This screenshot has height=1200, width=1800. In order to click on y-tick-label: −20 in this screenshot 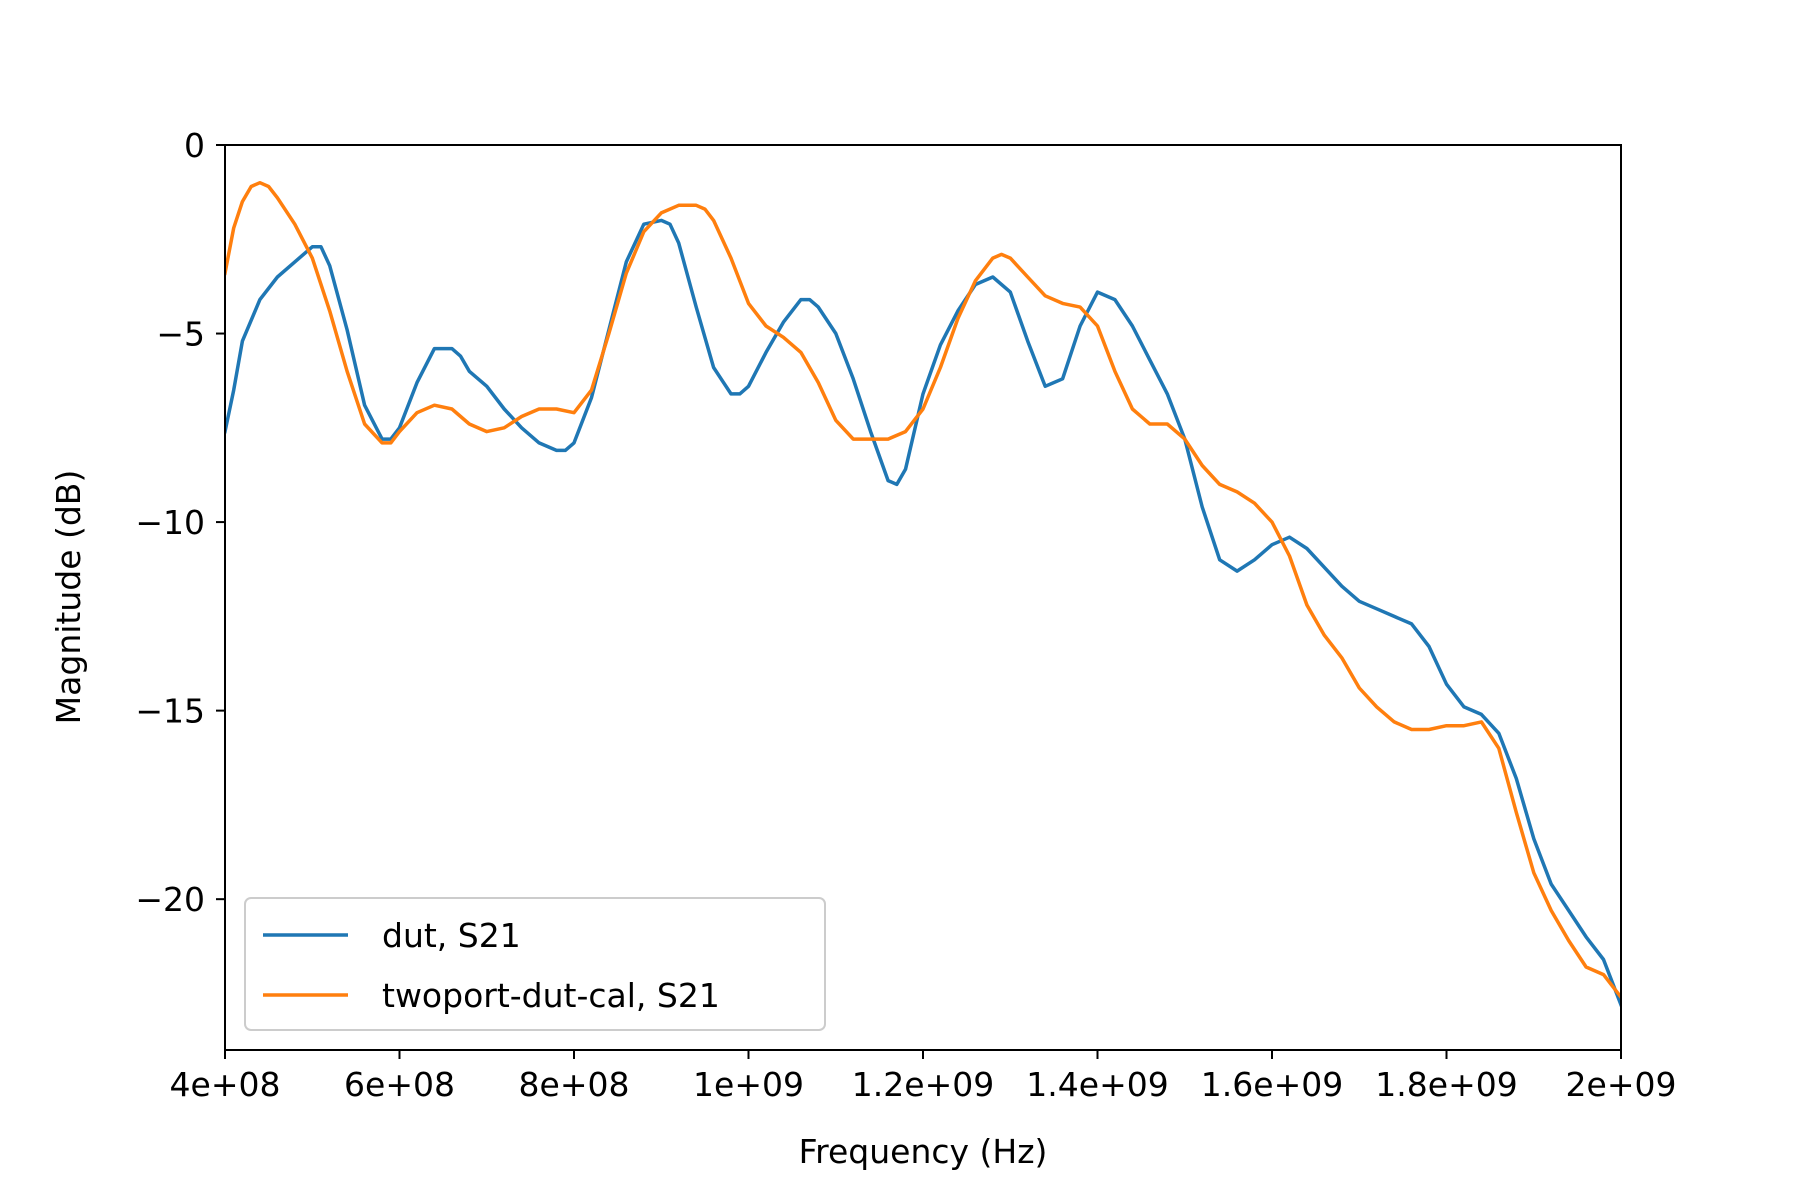, I will do `click(170, 899)`.